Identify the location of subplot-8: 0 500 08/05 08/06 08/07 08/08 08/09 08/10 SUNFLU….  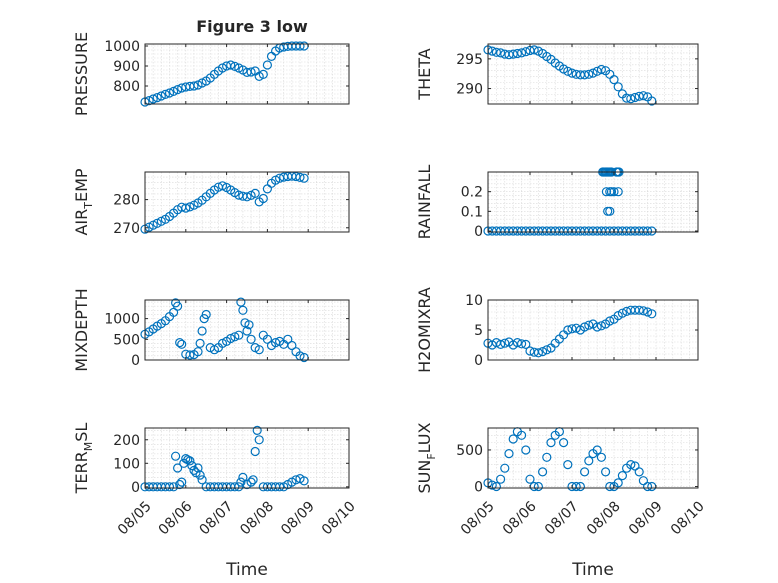
(561, 501).